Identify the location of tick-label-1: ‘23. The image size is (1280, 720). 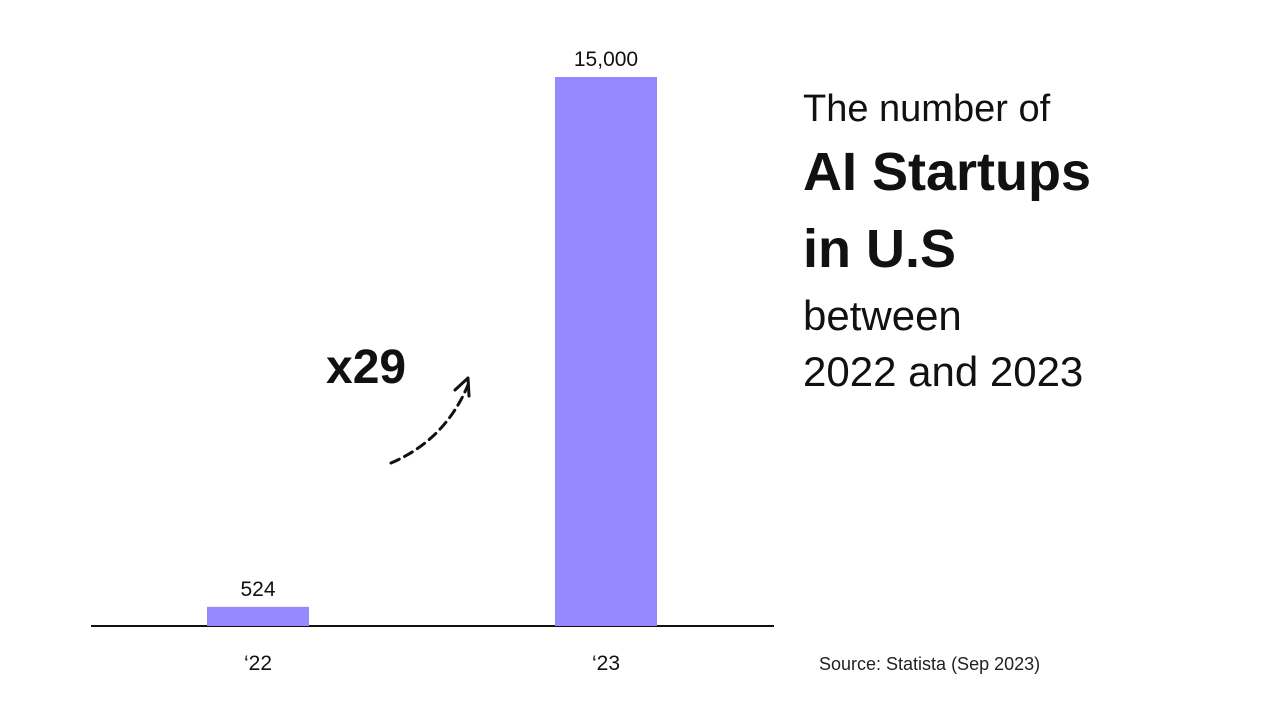
(606, 663).